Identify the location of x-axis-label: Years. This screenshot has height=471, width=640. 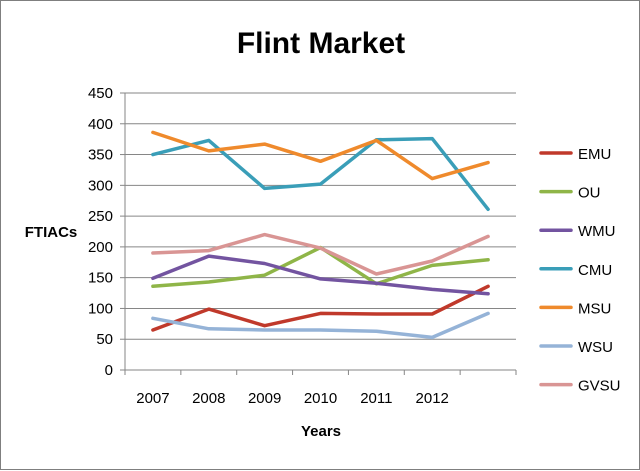
(321, 431).